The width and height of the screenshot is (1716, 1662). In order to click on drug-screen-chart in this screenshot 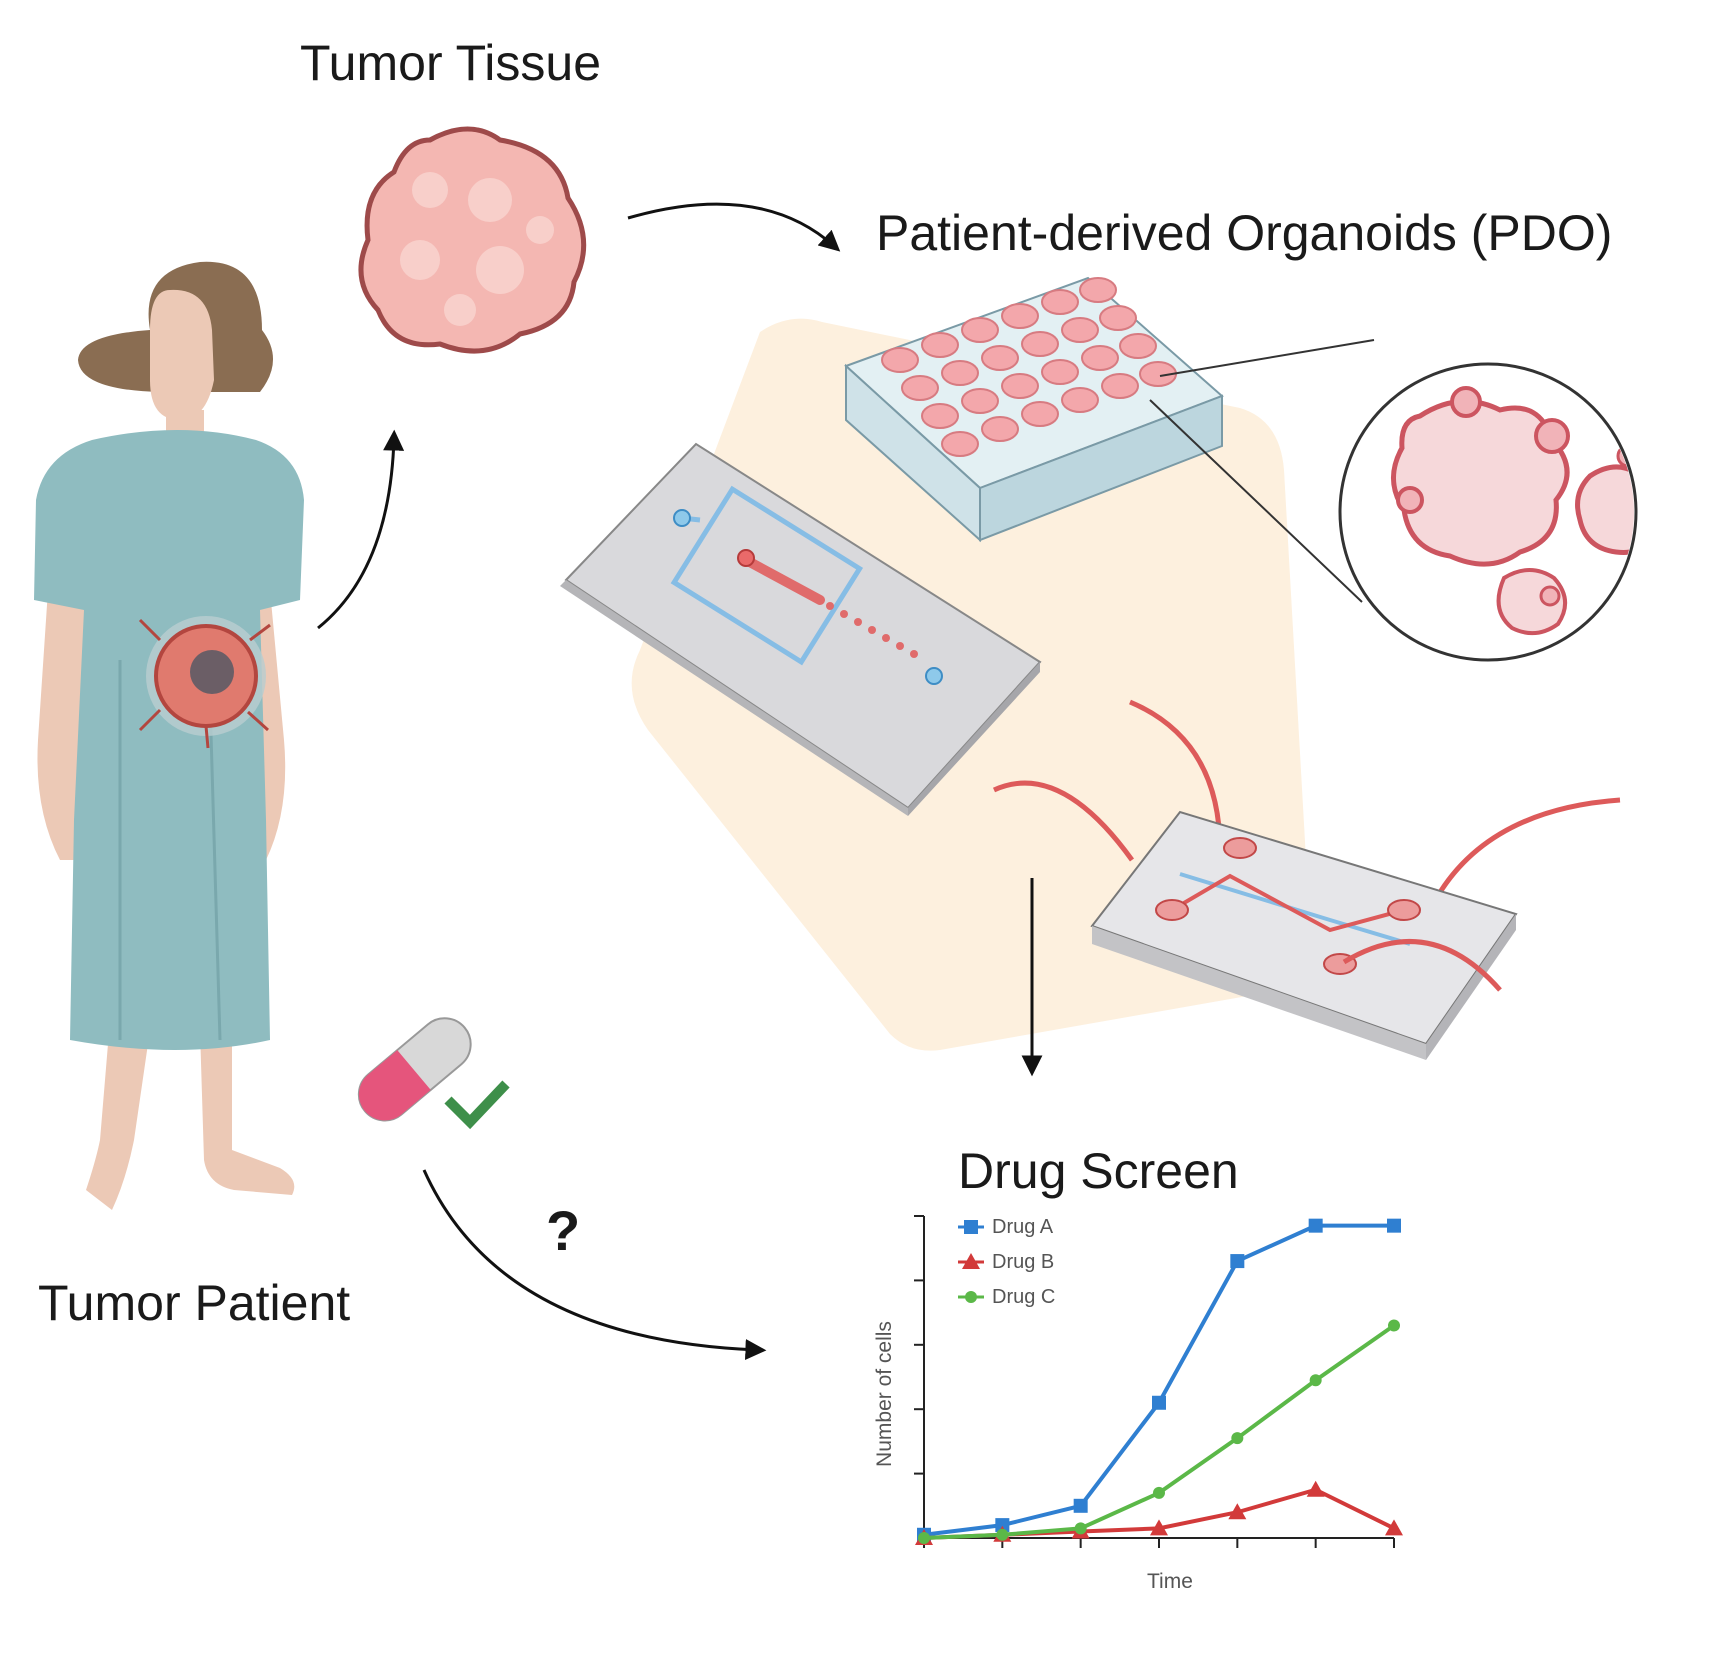, I will do `click(1158, 1381)`.